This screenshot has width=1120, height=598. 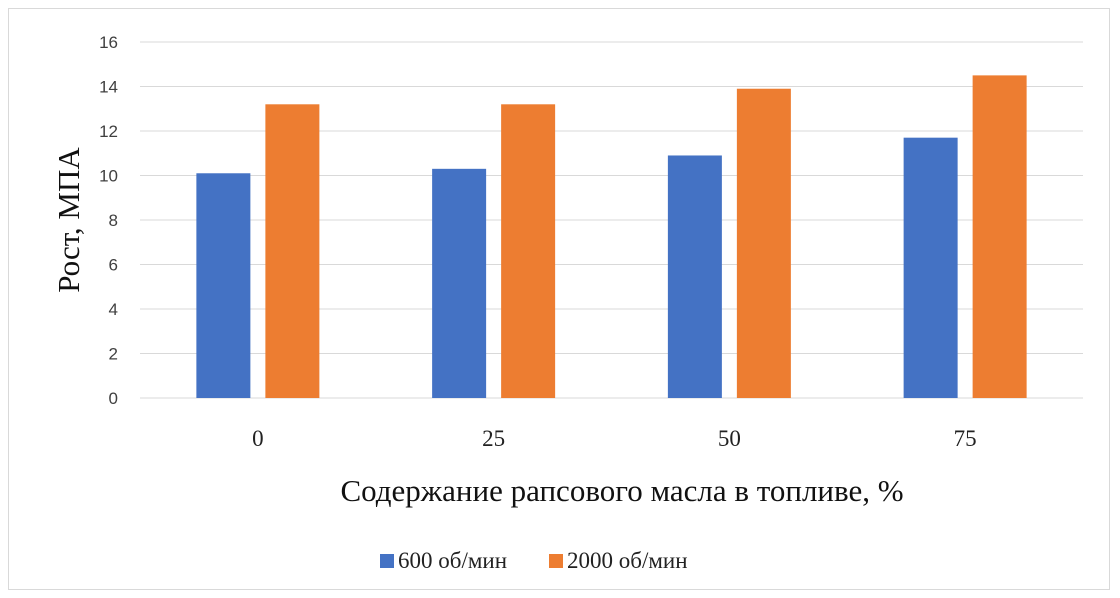 I want to click on y-tick-label: 14, so click(x=108, y=87).